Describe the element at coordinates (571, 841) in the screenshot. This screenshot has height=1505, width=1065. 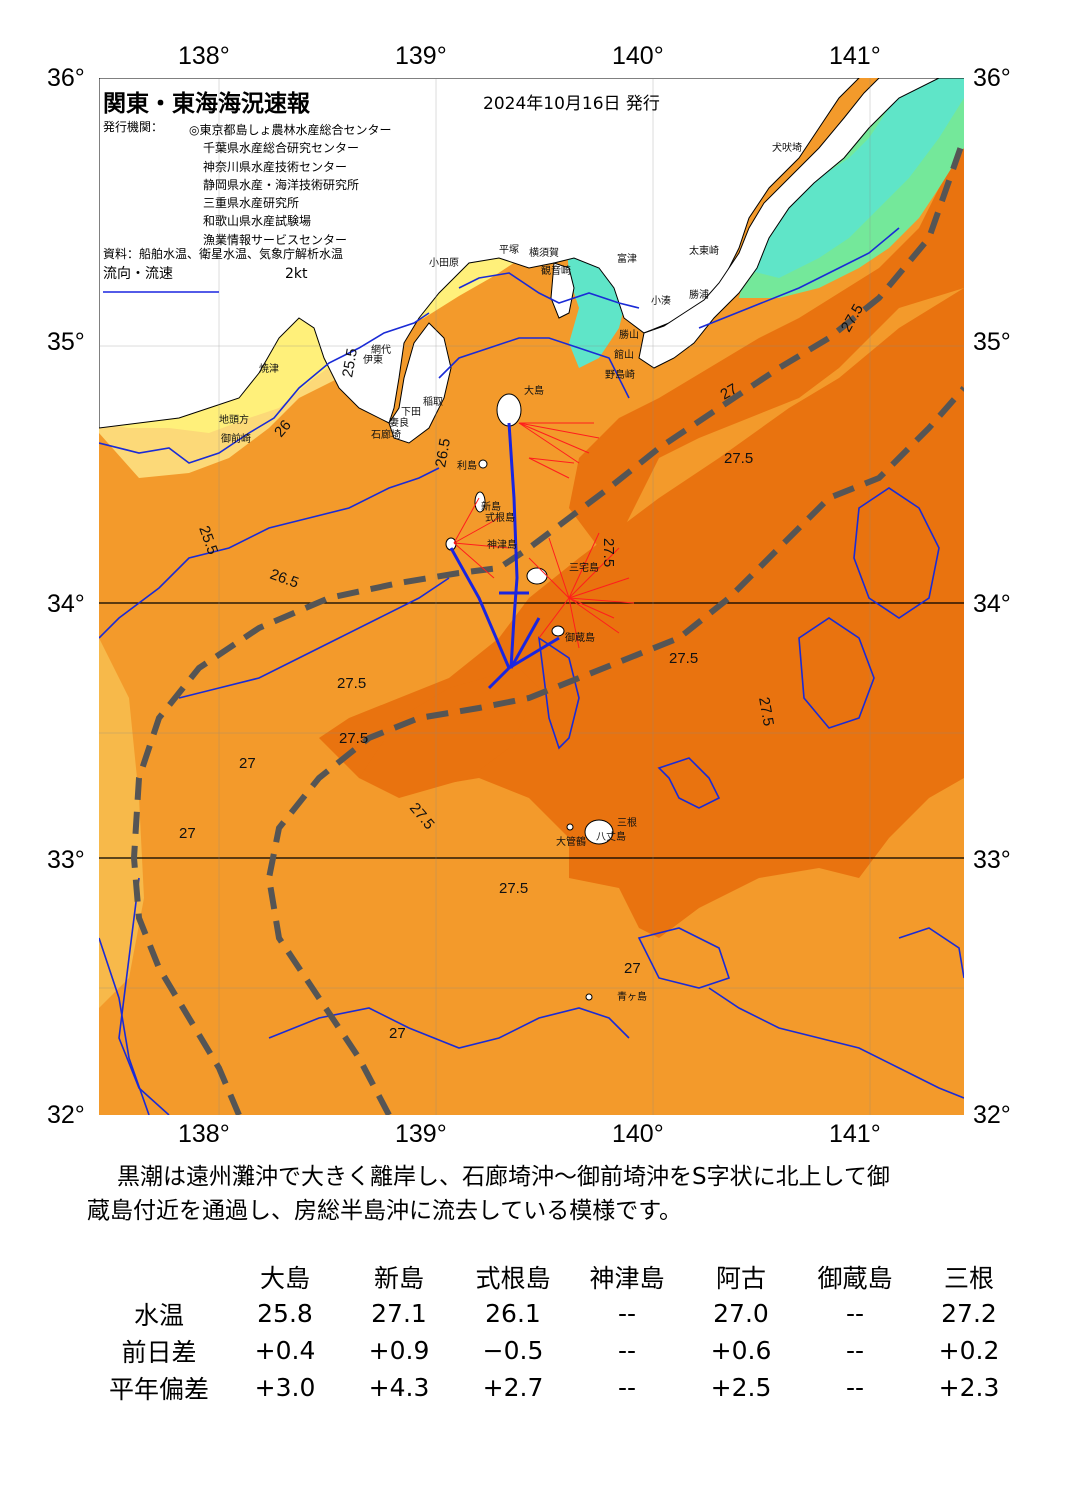
I see `place-daikokudo: 大管鶴` at that location.